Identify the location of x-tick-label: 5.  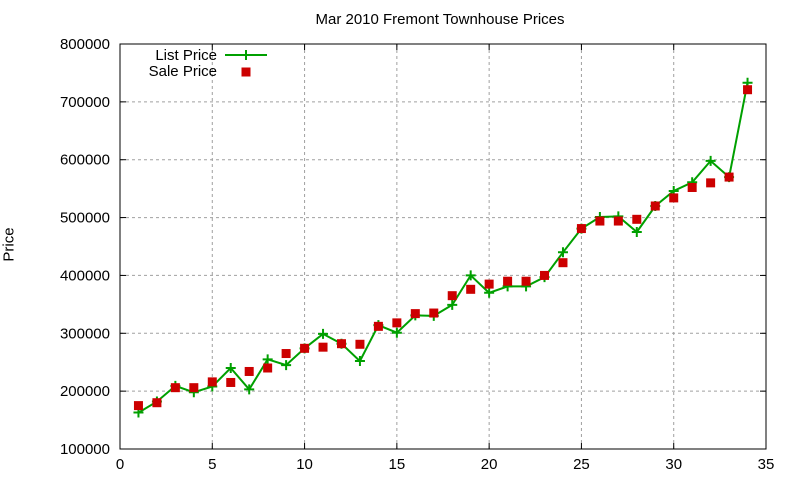
(212, 464).